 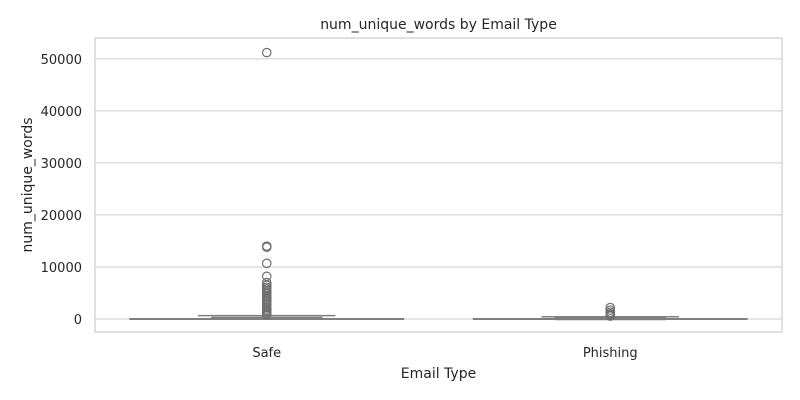 What do you see at coordinates (61, 60) in the screenshot?
I see `y-tick-label: 50000` at bounding box center [61, 60].